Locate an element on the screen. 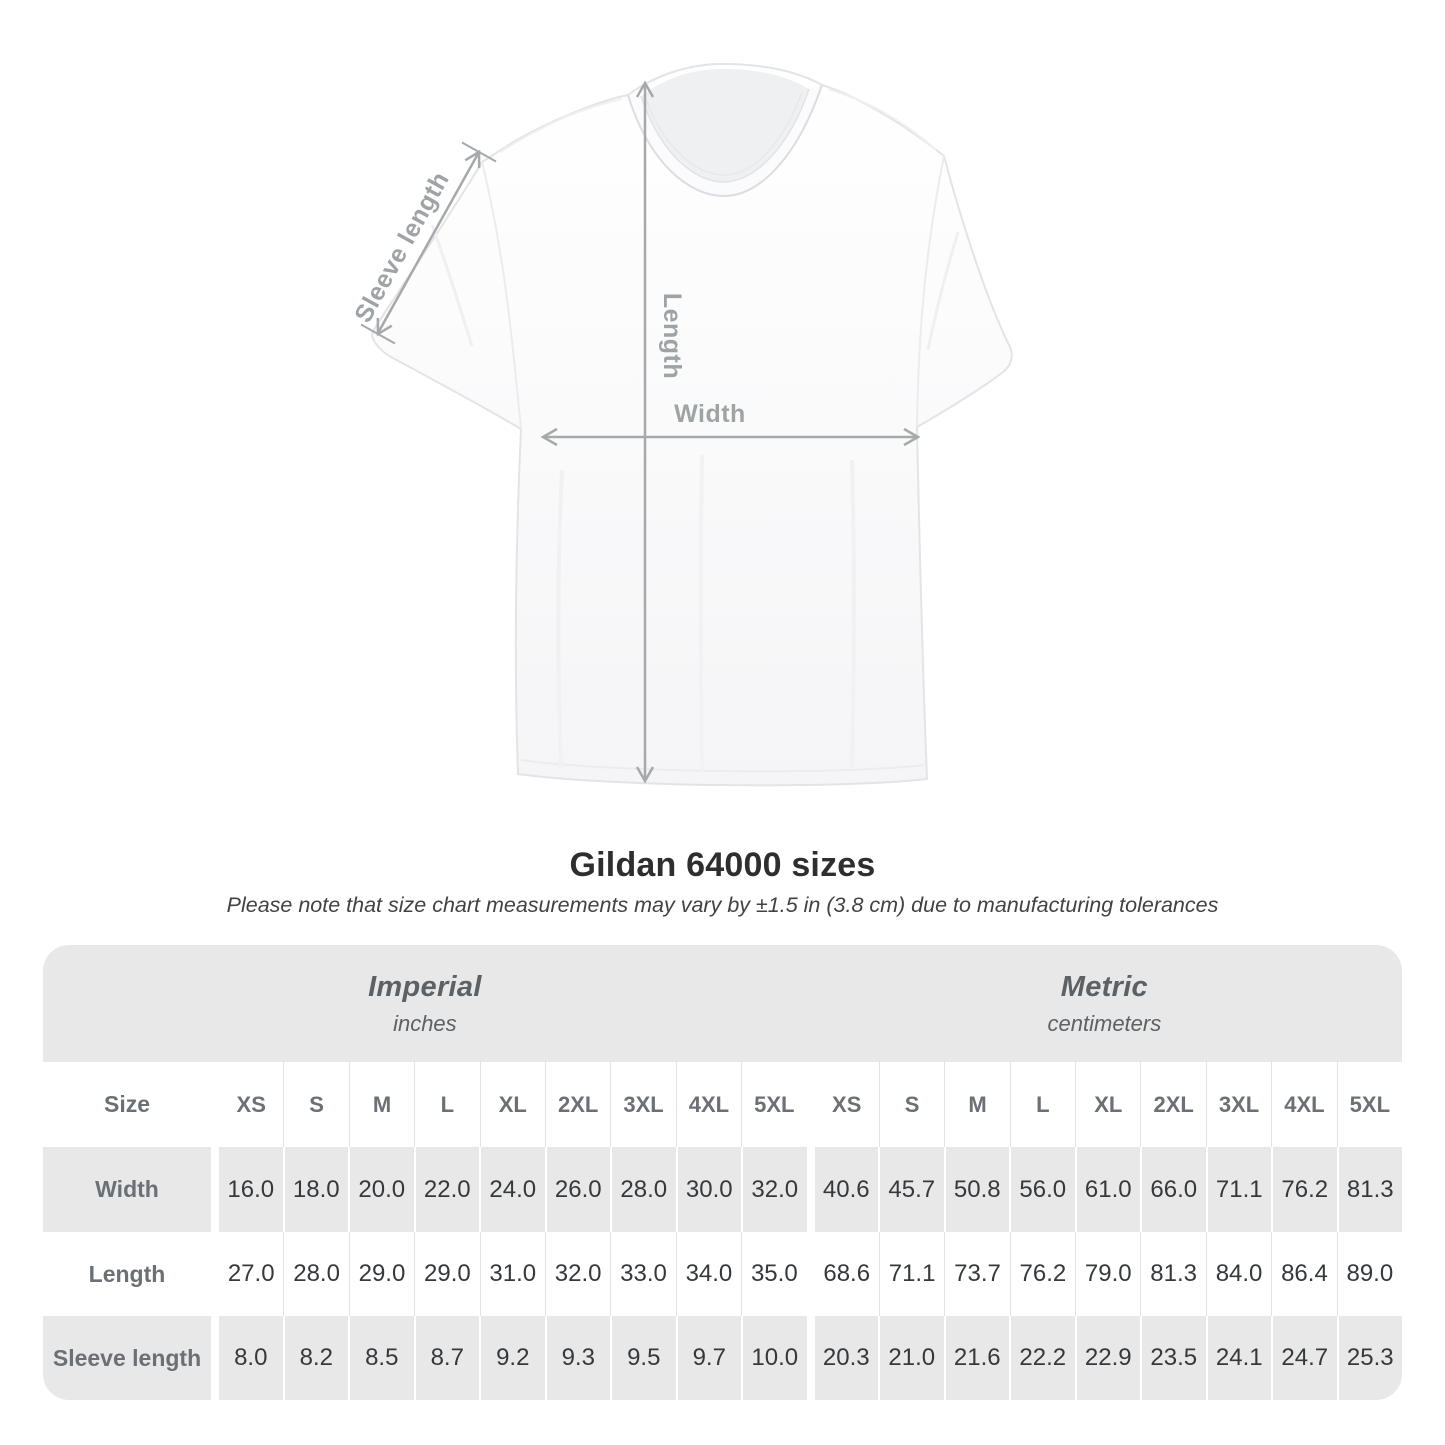 This screenshot has height=1445, width=1445. value-cell: 25.3 is located at coordinates (1369, 1358).